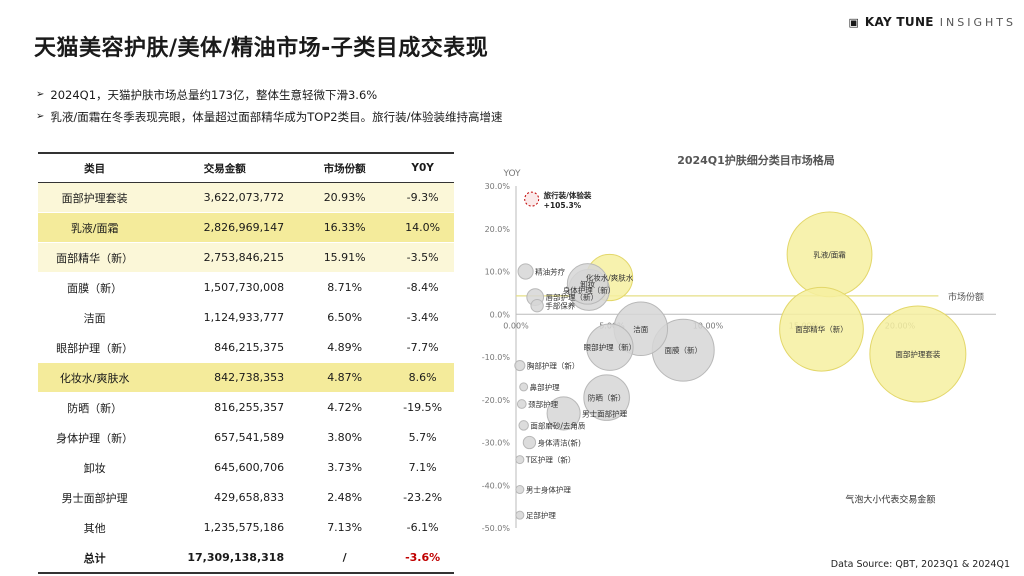  I want to click on cell-yoy: 5.7%, so click(422, 437).